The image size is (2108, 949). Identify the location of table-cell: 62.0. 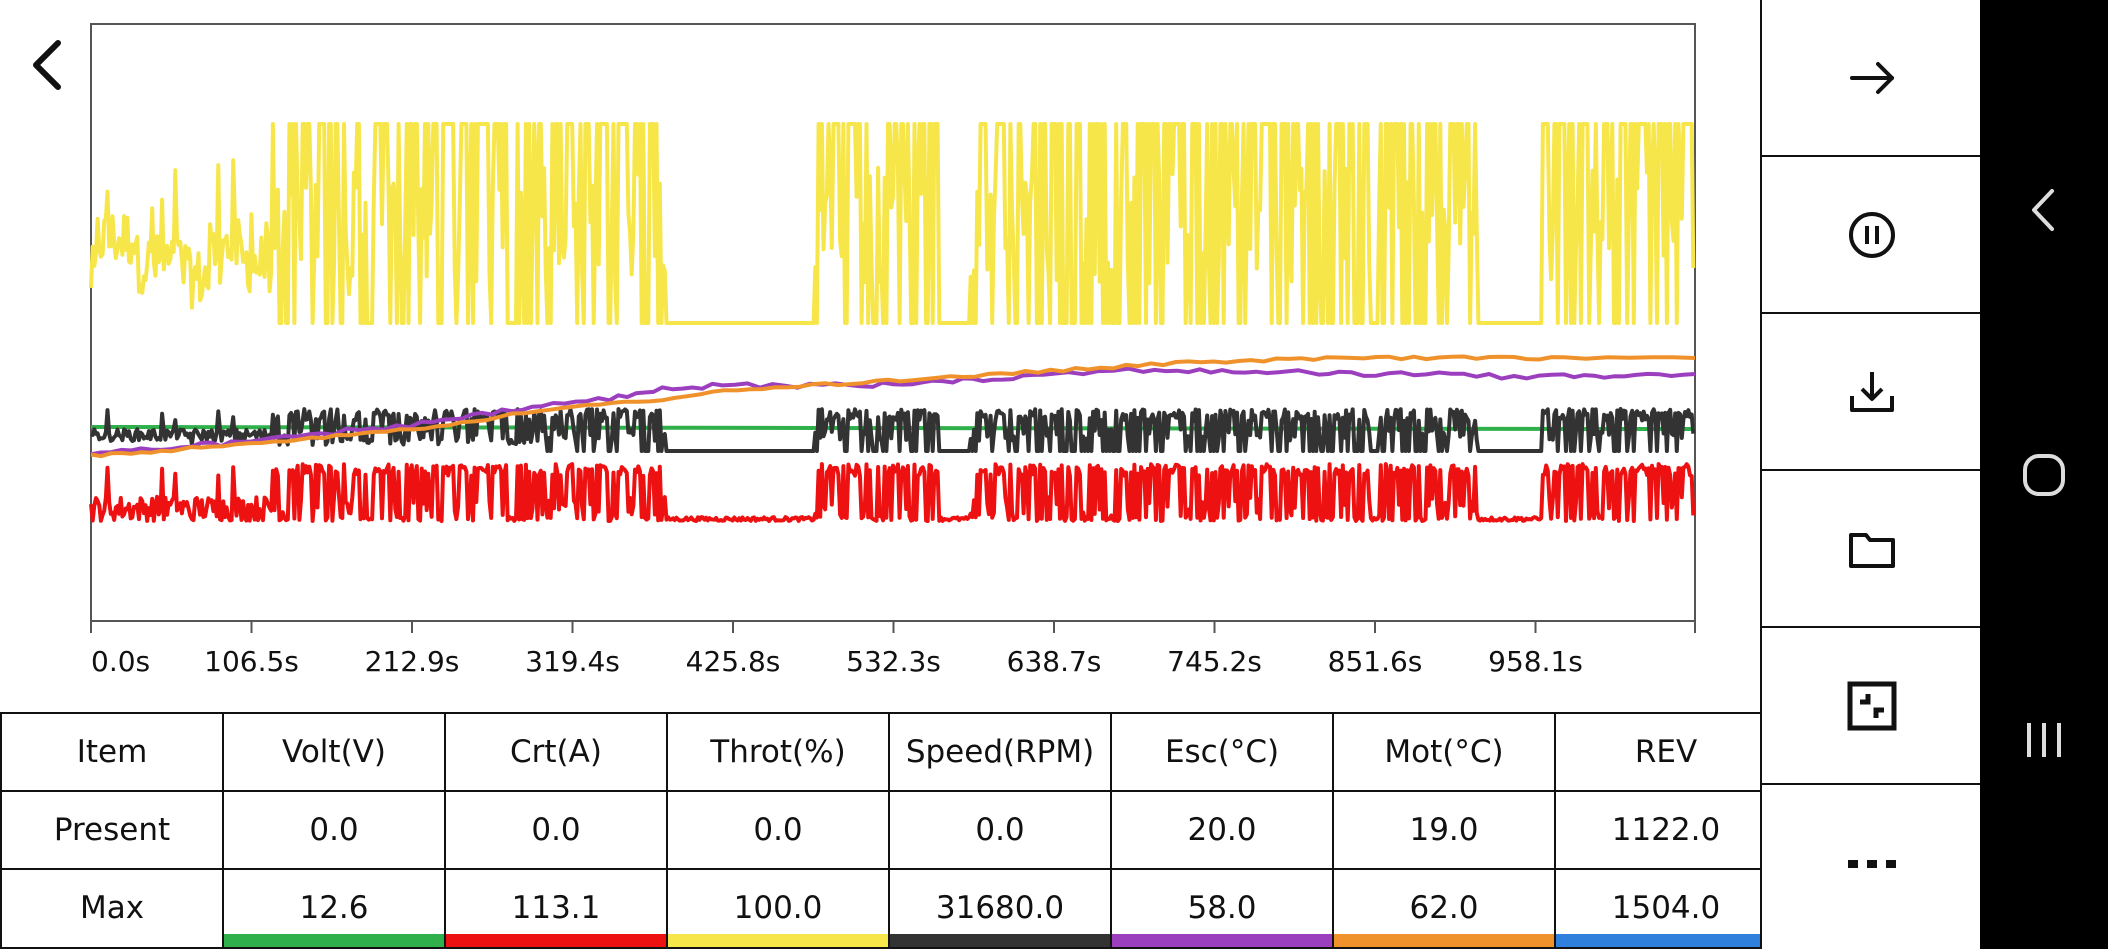
(1444, 908).